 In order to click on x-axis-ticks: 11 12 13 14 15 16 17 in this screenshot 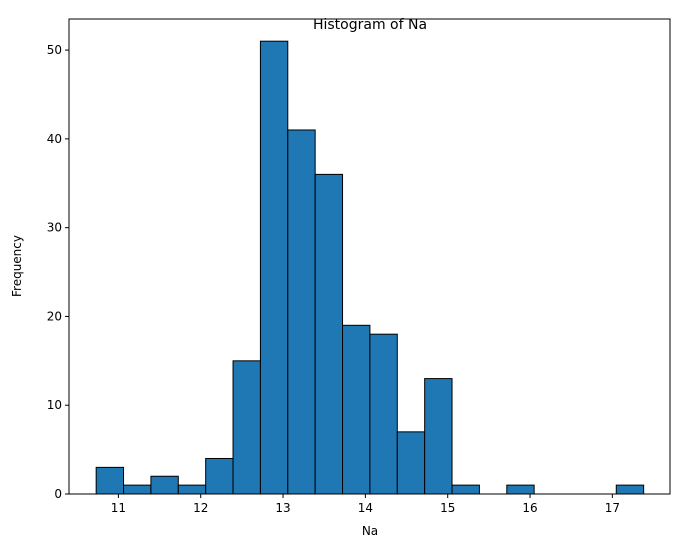, I will do `click(365, 504)`.